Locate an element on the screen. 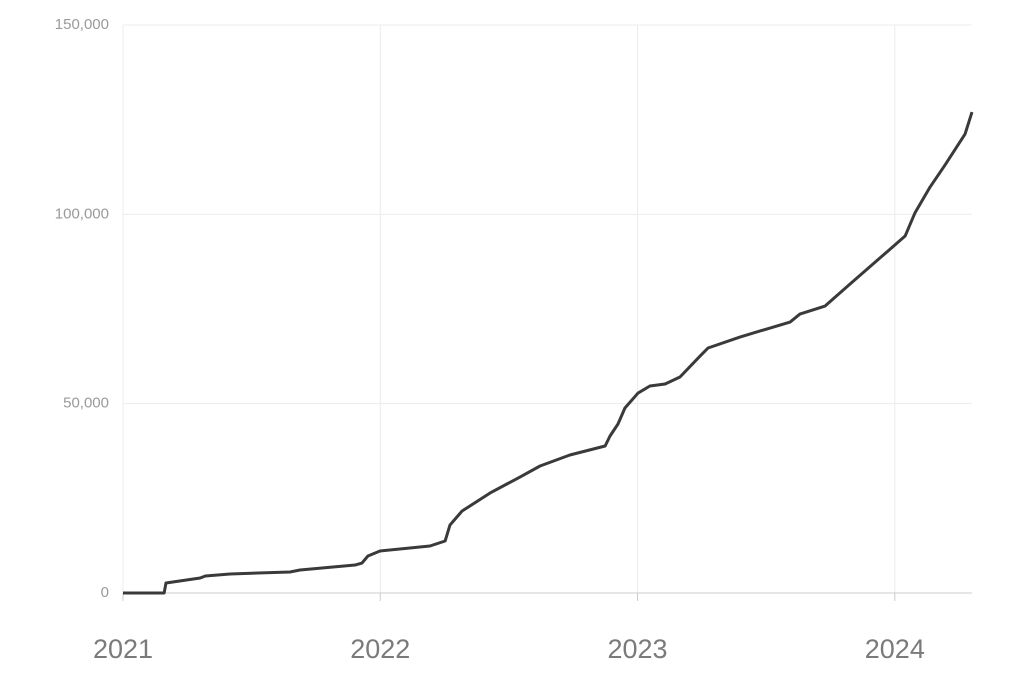 The image size is (1024, 694). y-tick-label: 50,000 is located at coordinates (86, 403).